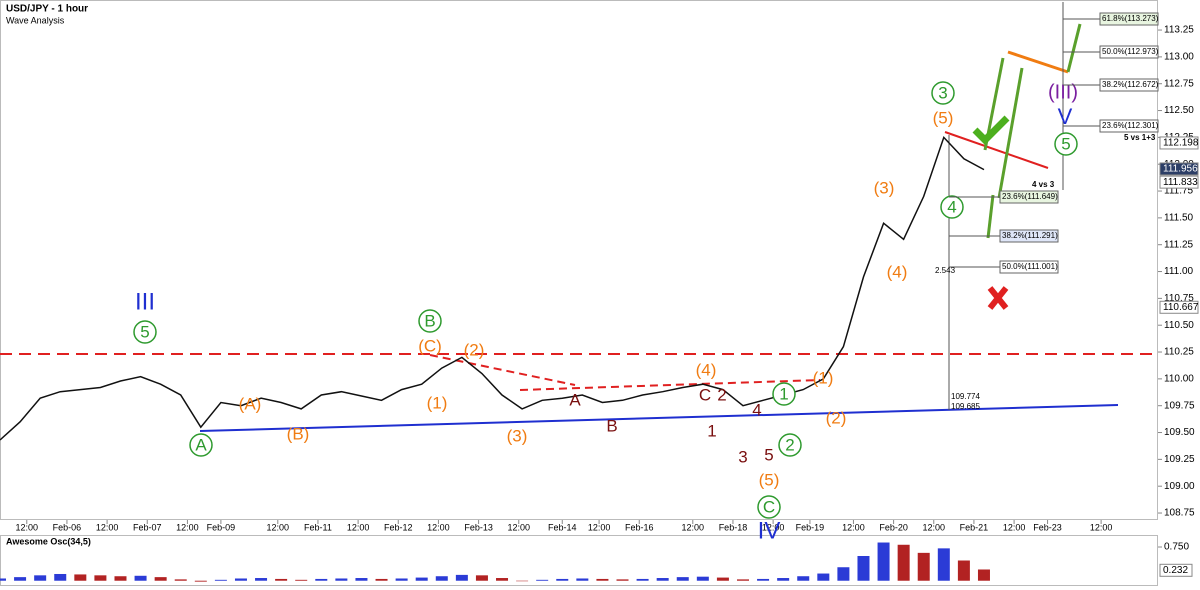 Image resolution: width=1200 pixels, height=590 pixels. Describe the element at coordinates (145, 301) in the screenshot. I see `wave-label: III` at that location.